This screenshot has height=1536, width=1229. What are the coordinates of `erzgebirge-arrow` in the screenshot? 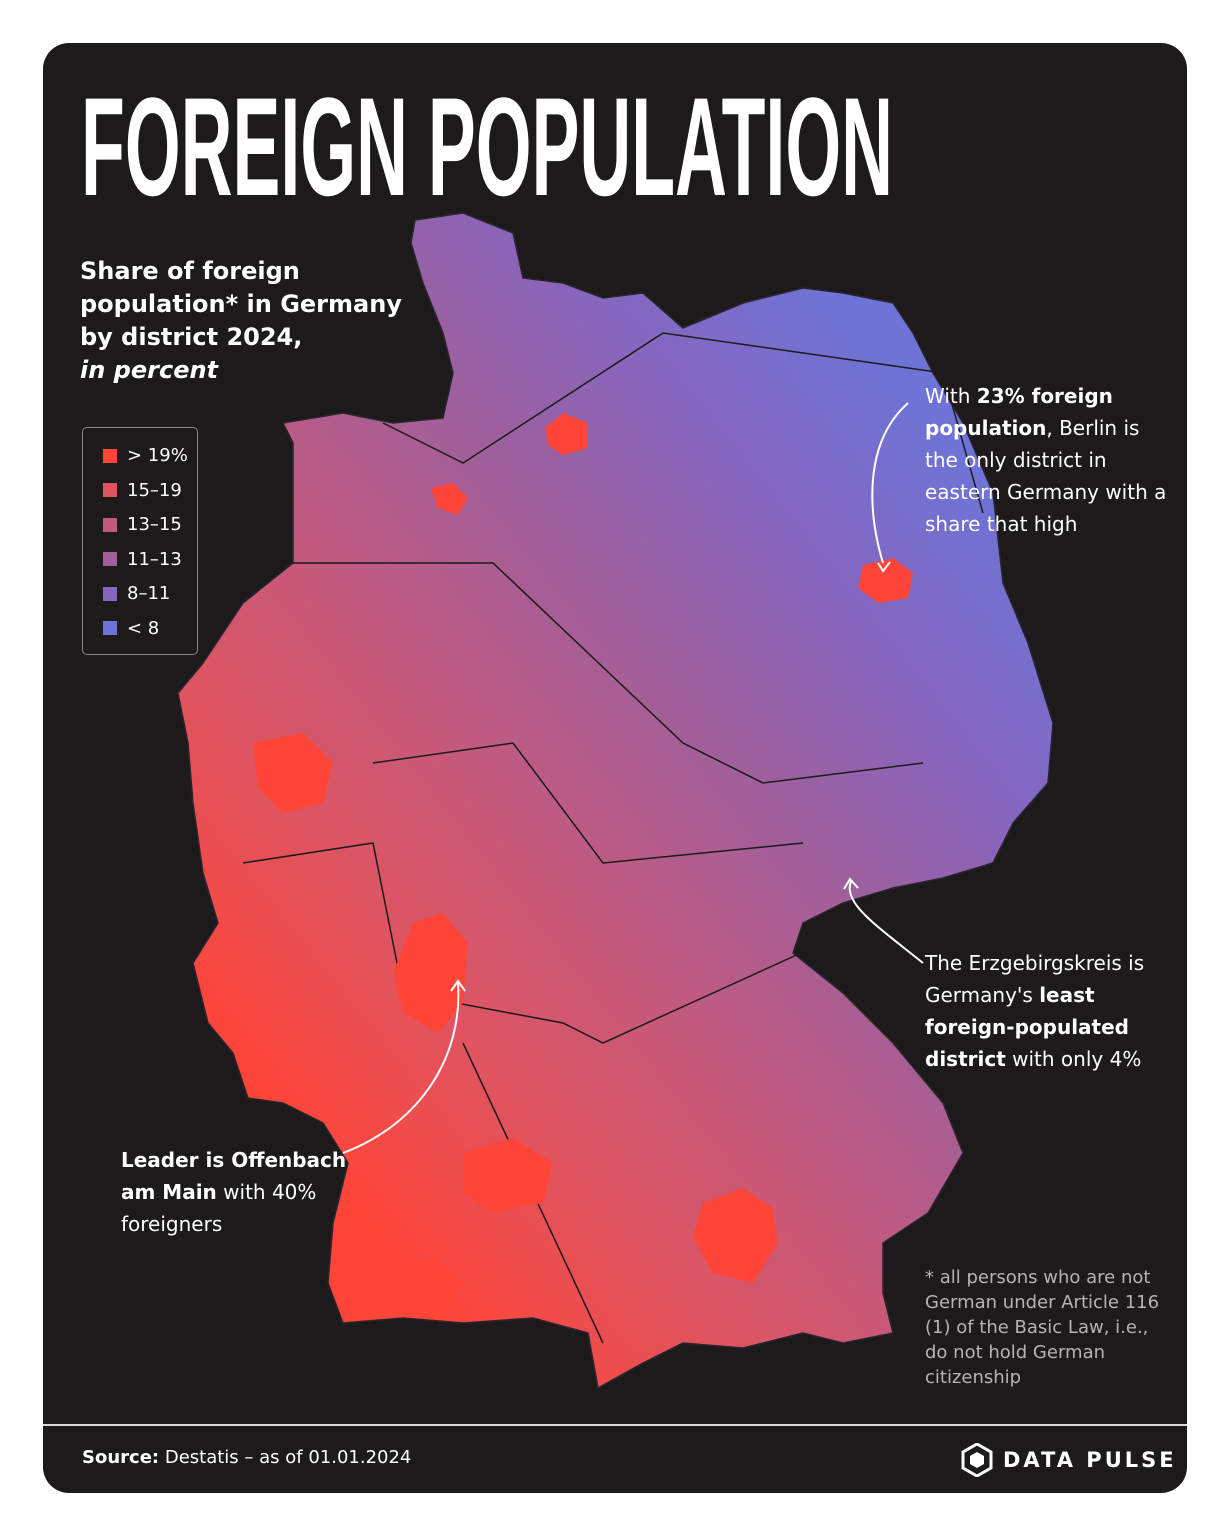 It's located at (886, 922).